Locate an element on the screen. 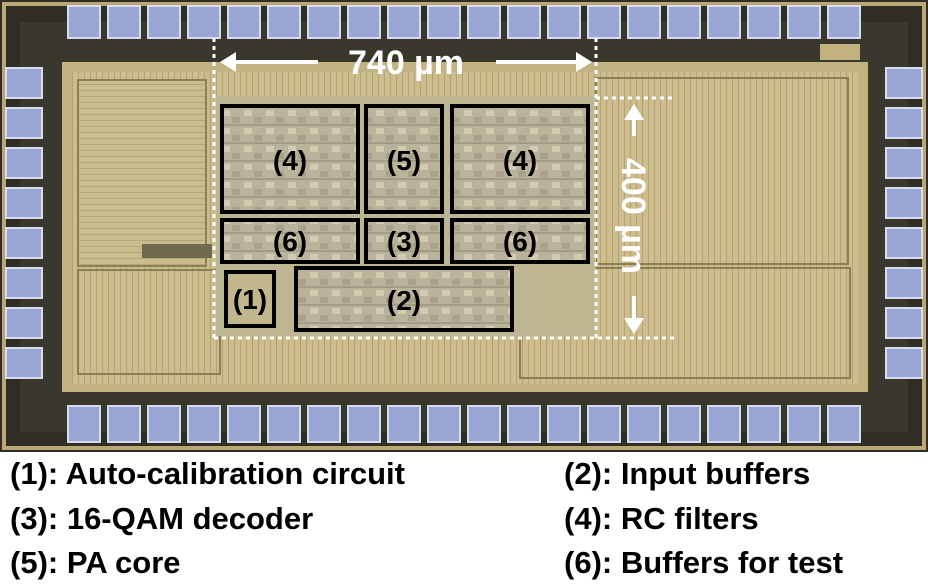 This screenshot has height=588, width=928. height-dimension-label: 400 µm is located at coordinates (633, 216).